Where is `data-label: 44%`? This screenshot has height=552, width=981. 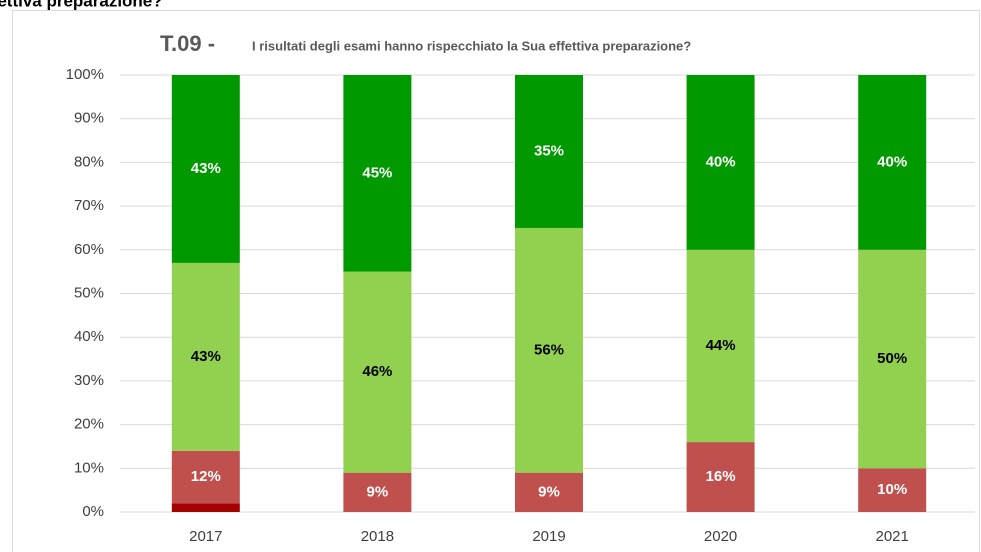
data-label: 44% is located at coordinates (721, 345).